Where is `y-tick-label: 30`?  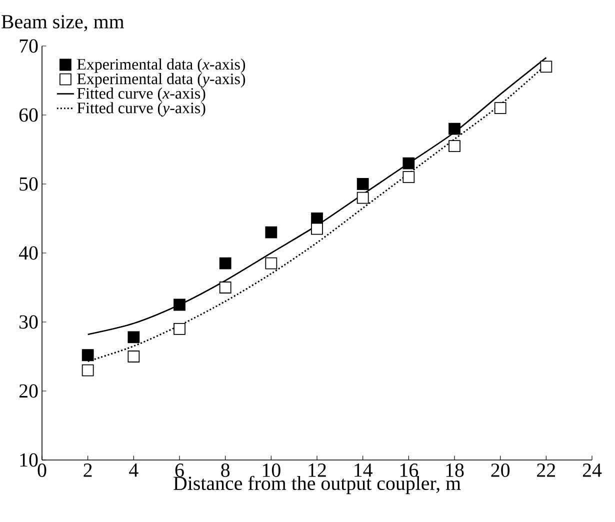
y-tick-label: 30 is located at coordinates (29, 322).